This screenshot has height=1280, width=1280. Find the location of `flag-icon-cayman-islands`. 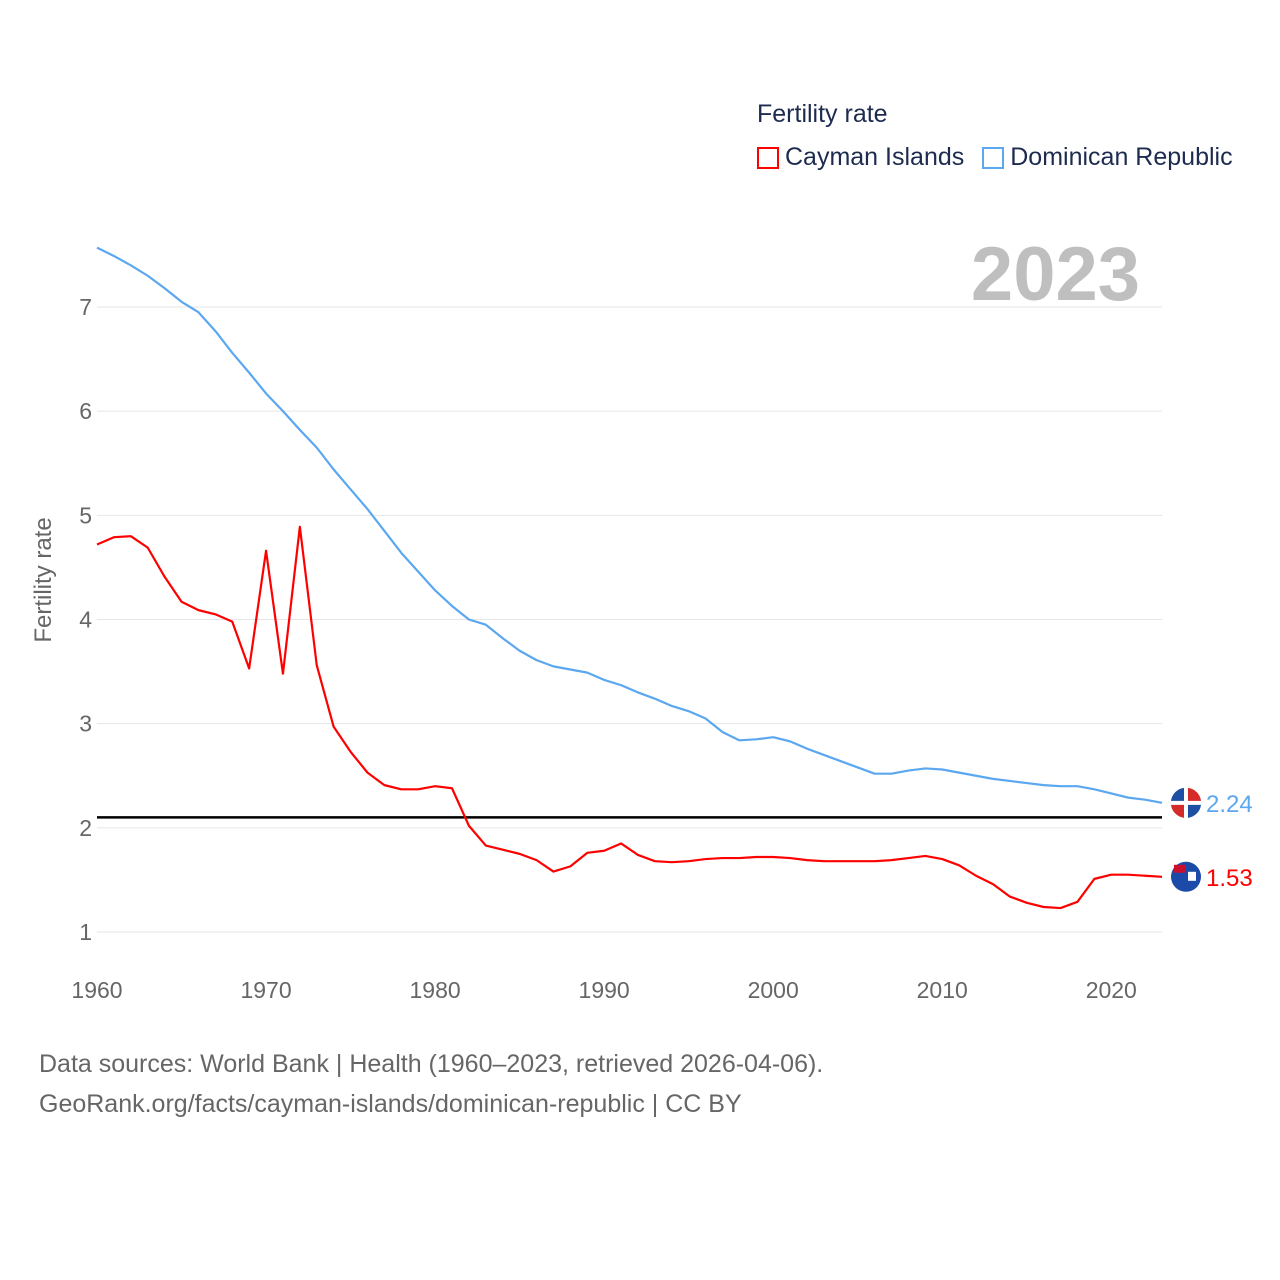

flag-icon-cayman-islands is located at coordinates (1186, 876).